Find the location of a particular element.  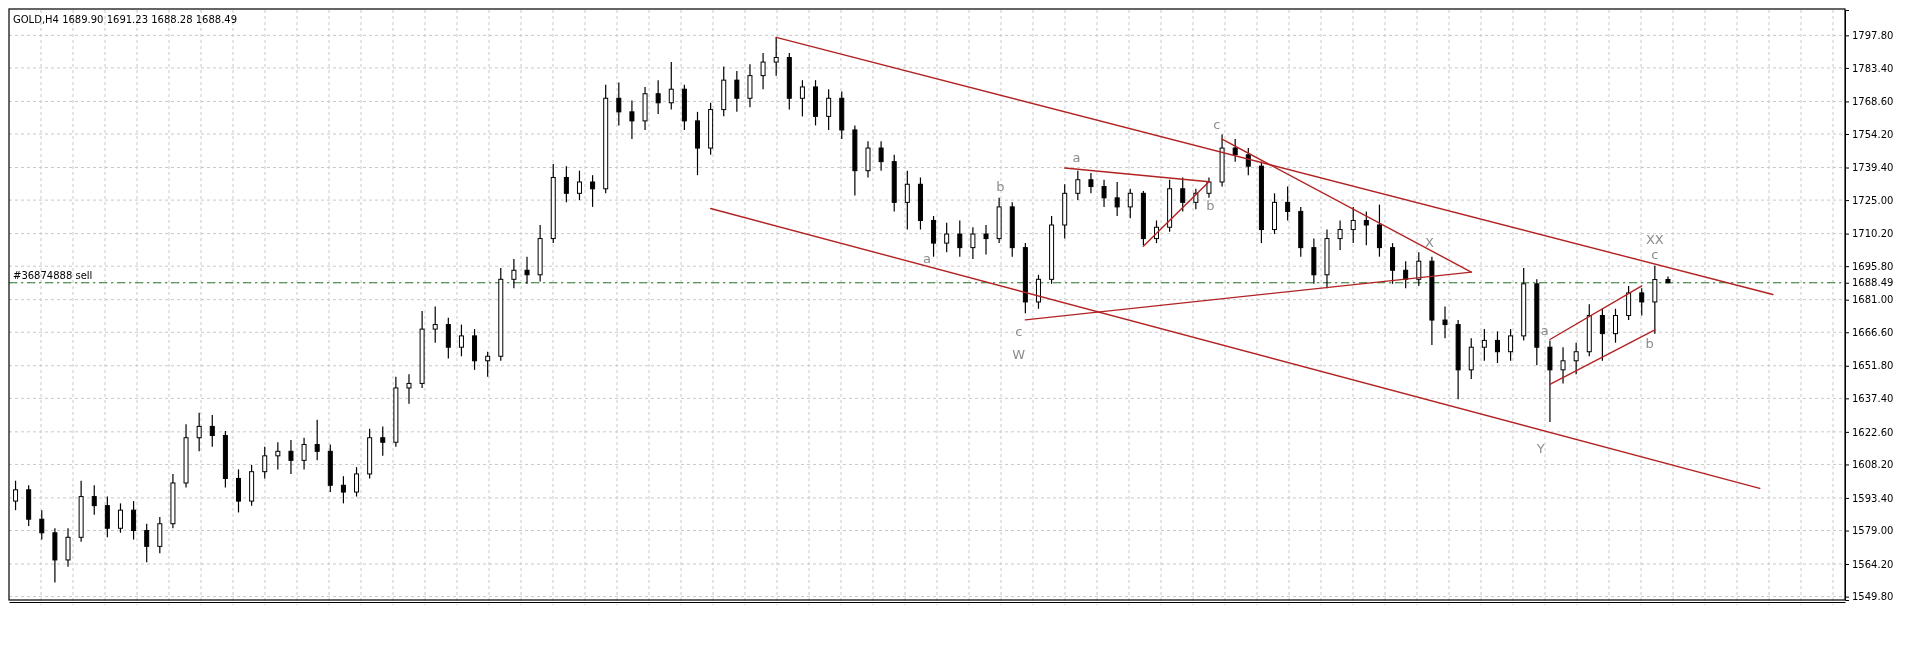

y-tick-label: 1681.00 is located at coordinates (1873, 300).